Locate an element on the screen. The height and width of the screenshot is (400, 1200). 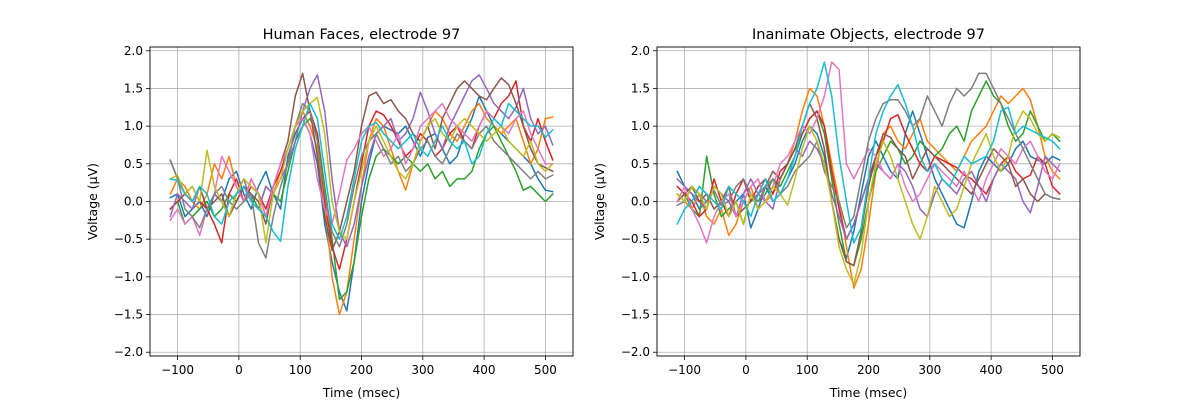
chart-title: Inanimate Objects, electrode 97 is located at coordinates (868, 35).